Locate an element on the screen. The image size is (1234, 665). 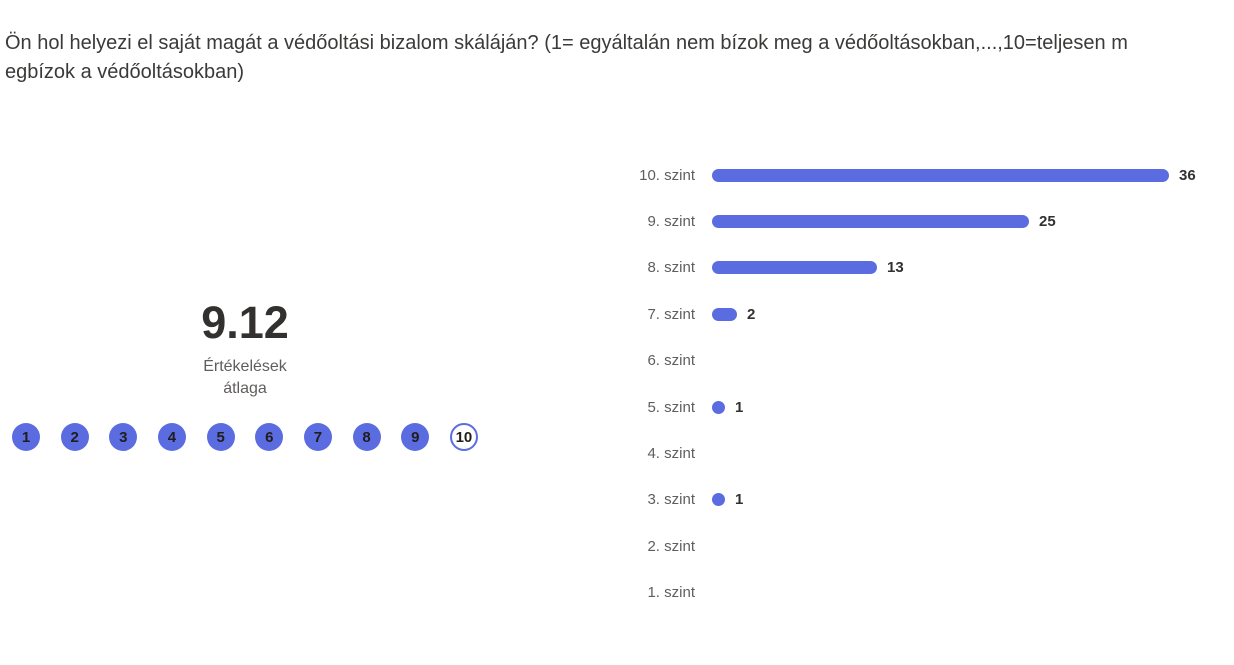
rating-circle-9: 9 is located at coordinates (415, 437).